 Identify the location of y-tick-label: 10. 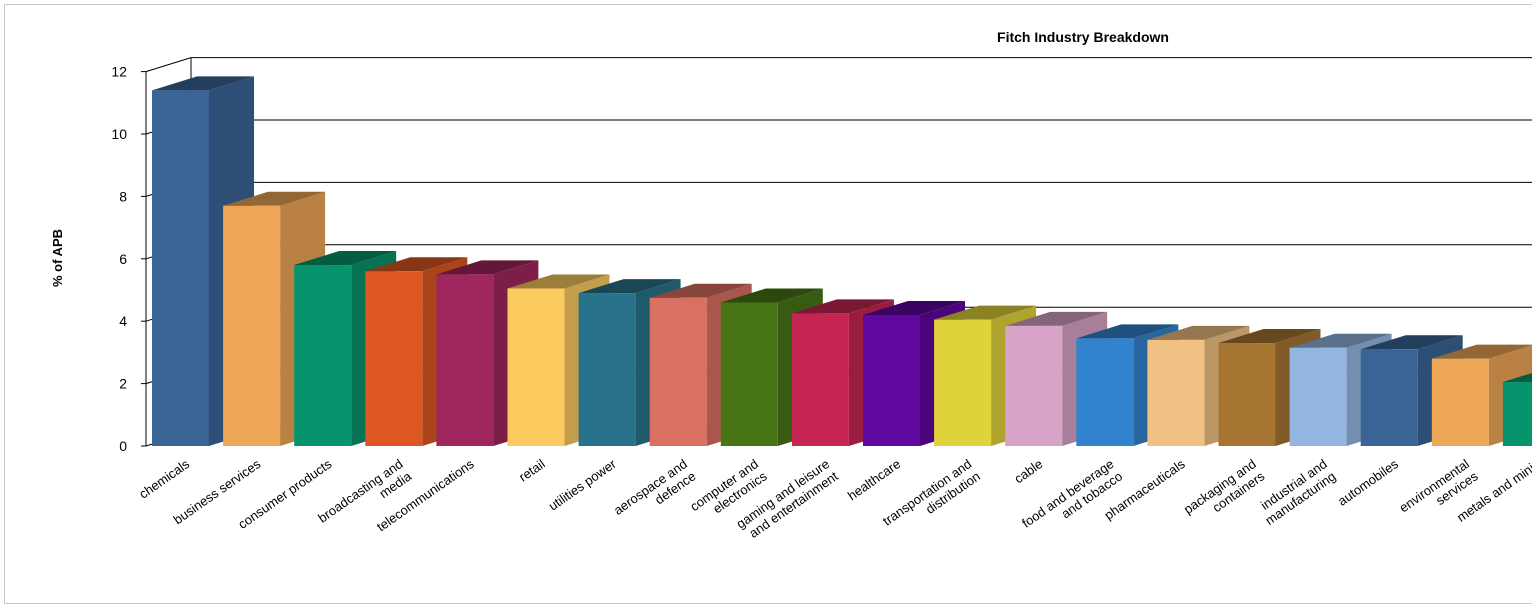
(119, 134).